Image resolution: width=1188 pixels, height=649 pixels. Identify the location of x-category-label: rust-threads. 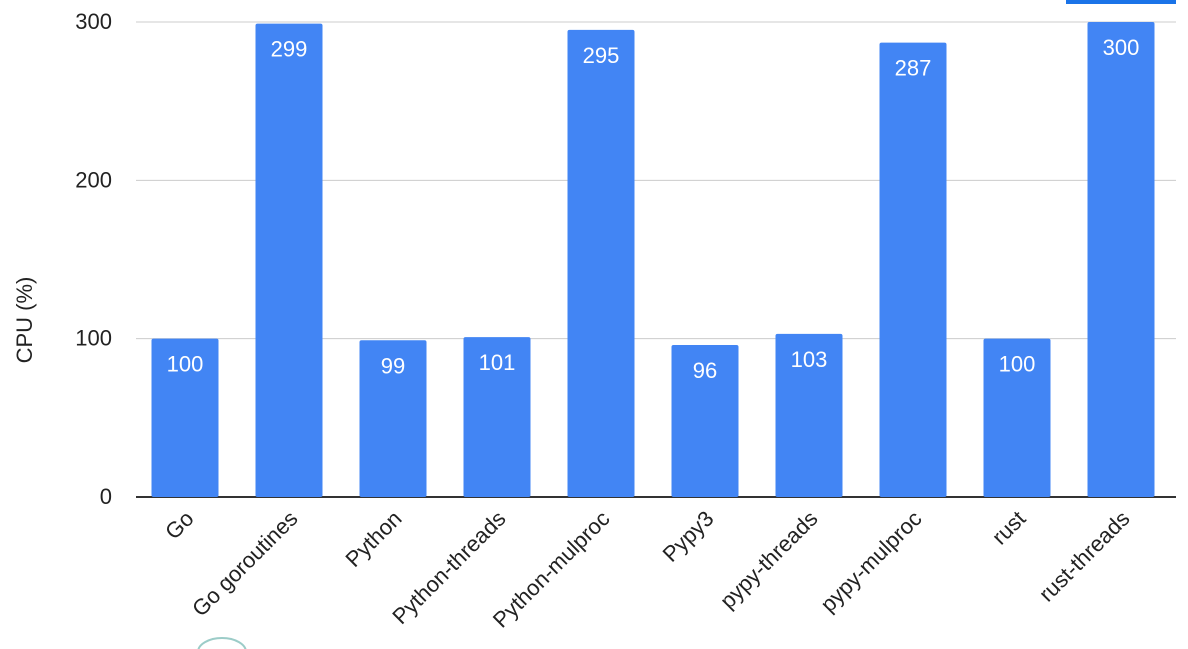
(1084, 556).